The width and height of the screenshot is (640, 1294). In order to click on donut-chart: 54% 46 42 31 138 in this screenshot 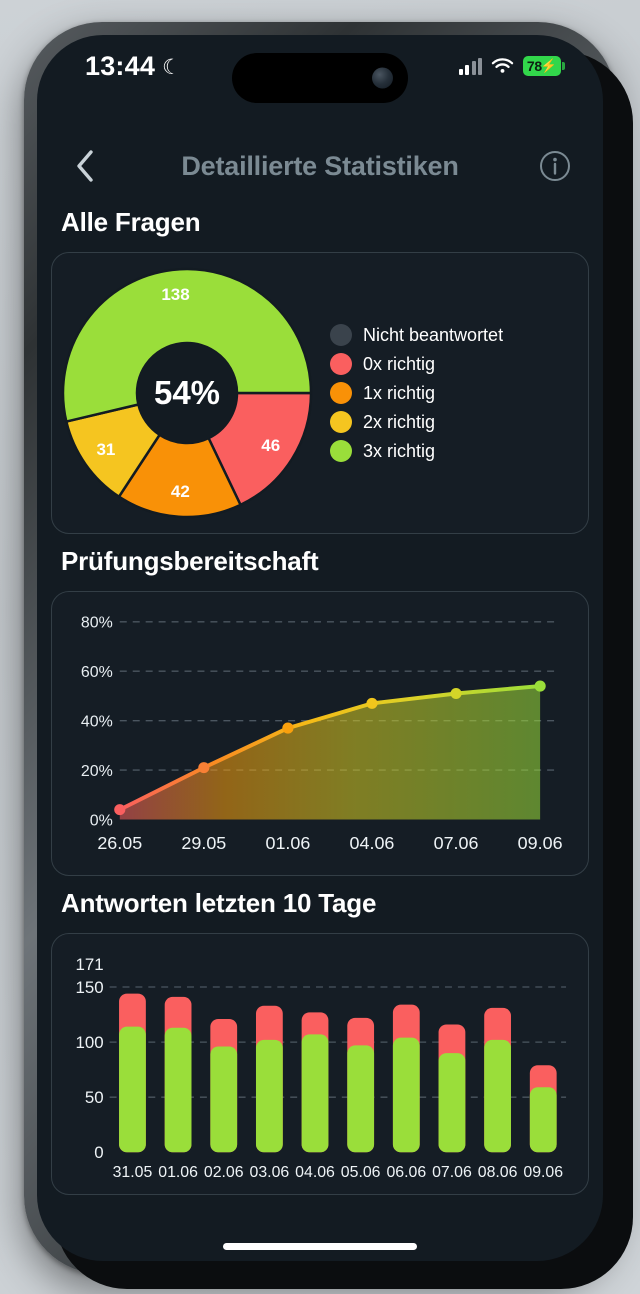, I will do `click(187, 393)`.